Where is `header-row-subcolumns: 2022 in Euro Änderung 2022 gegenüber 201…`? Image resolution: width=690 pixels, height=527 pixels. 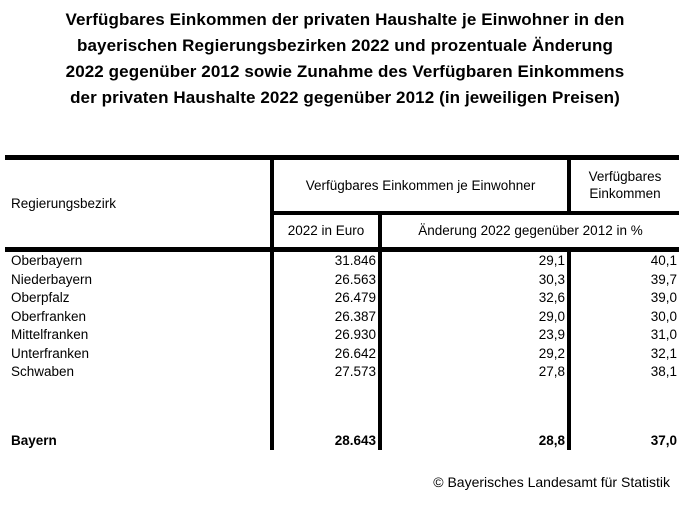 header-row-subcolumns: 2022 in Euro Änderung 2022 gegenüber 201… is located at coordinates (342, 232).